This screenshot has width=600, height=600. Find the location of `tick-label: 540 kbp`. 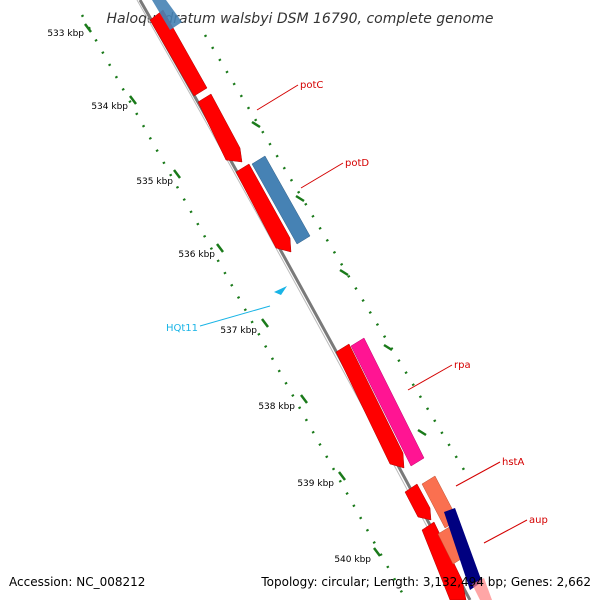

tick-label: 540 kbp is located at coordinates (352, 560).